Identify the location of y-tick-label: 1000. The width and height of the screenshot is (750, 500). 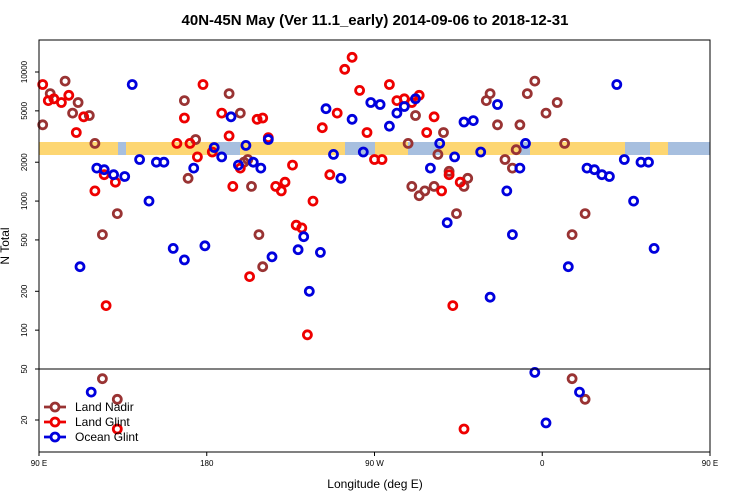
(24, 201).